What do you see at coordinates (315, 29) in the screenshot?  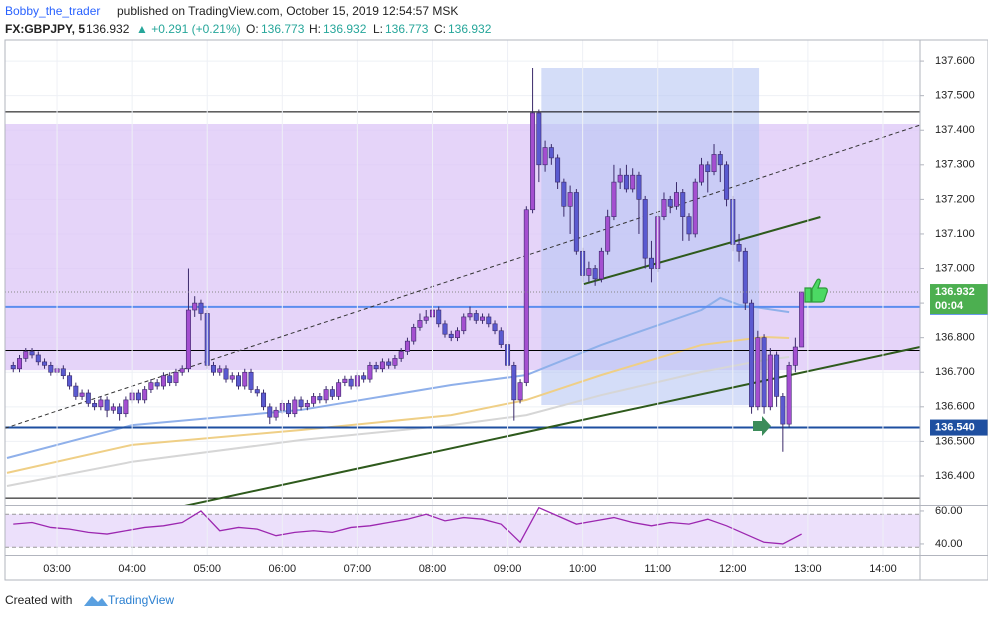 I see `high-label: H:` at bounding box center [315, 29].